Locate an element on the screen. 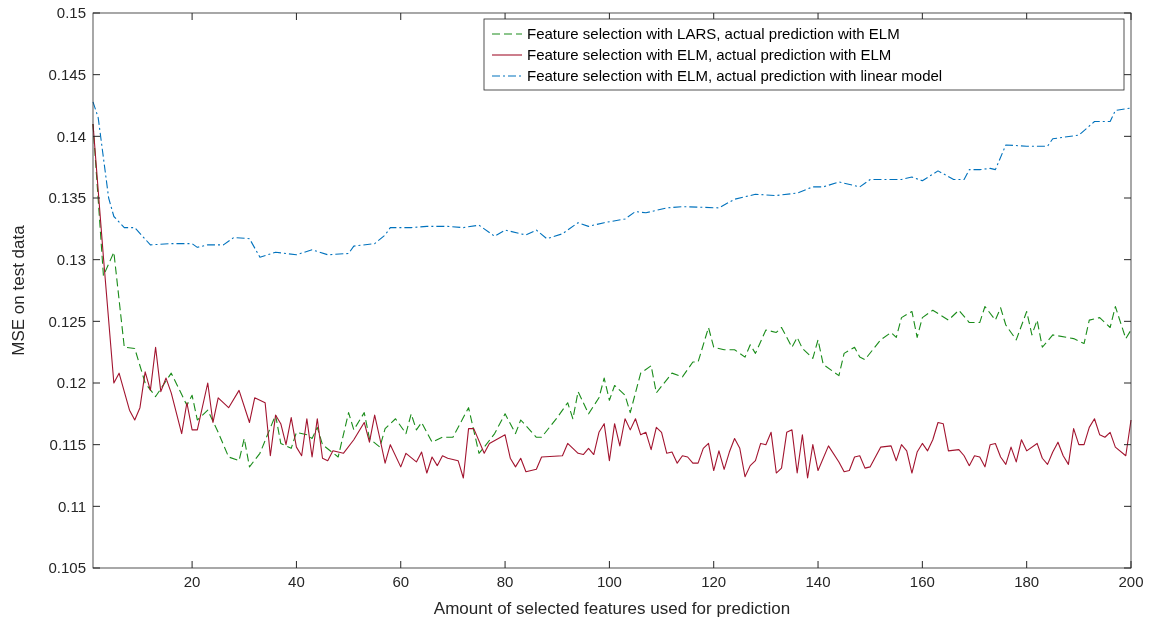 The image size is (1153, 626). legend-label: Feature selection with ELM, actual prediction with ELM is located at coordinates (709, 55).